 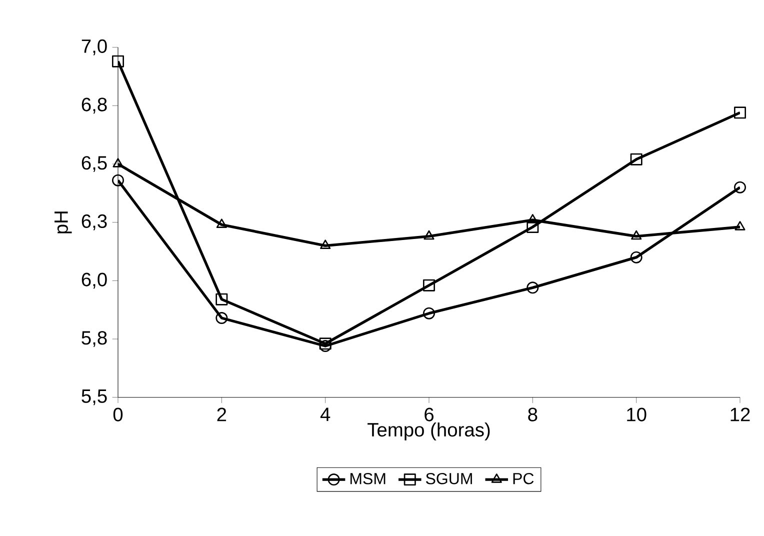 I want to click on legend-label: SGUM, so click(x=449, y=478).